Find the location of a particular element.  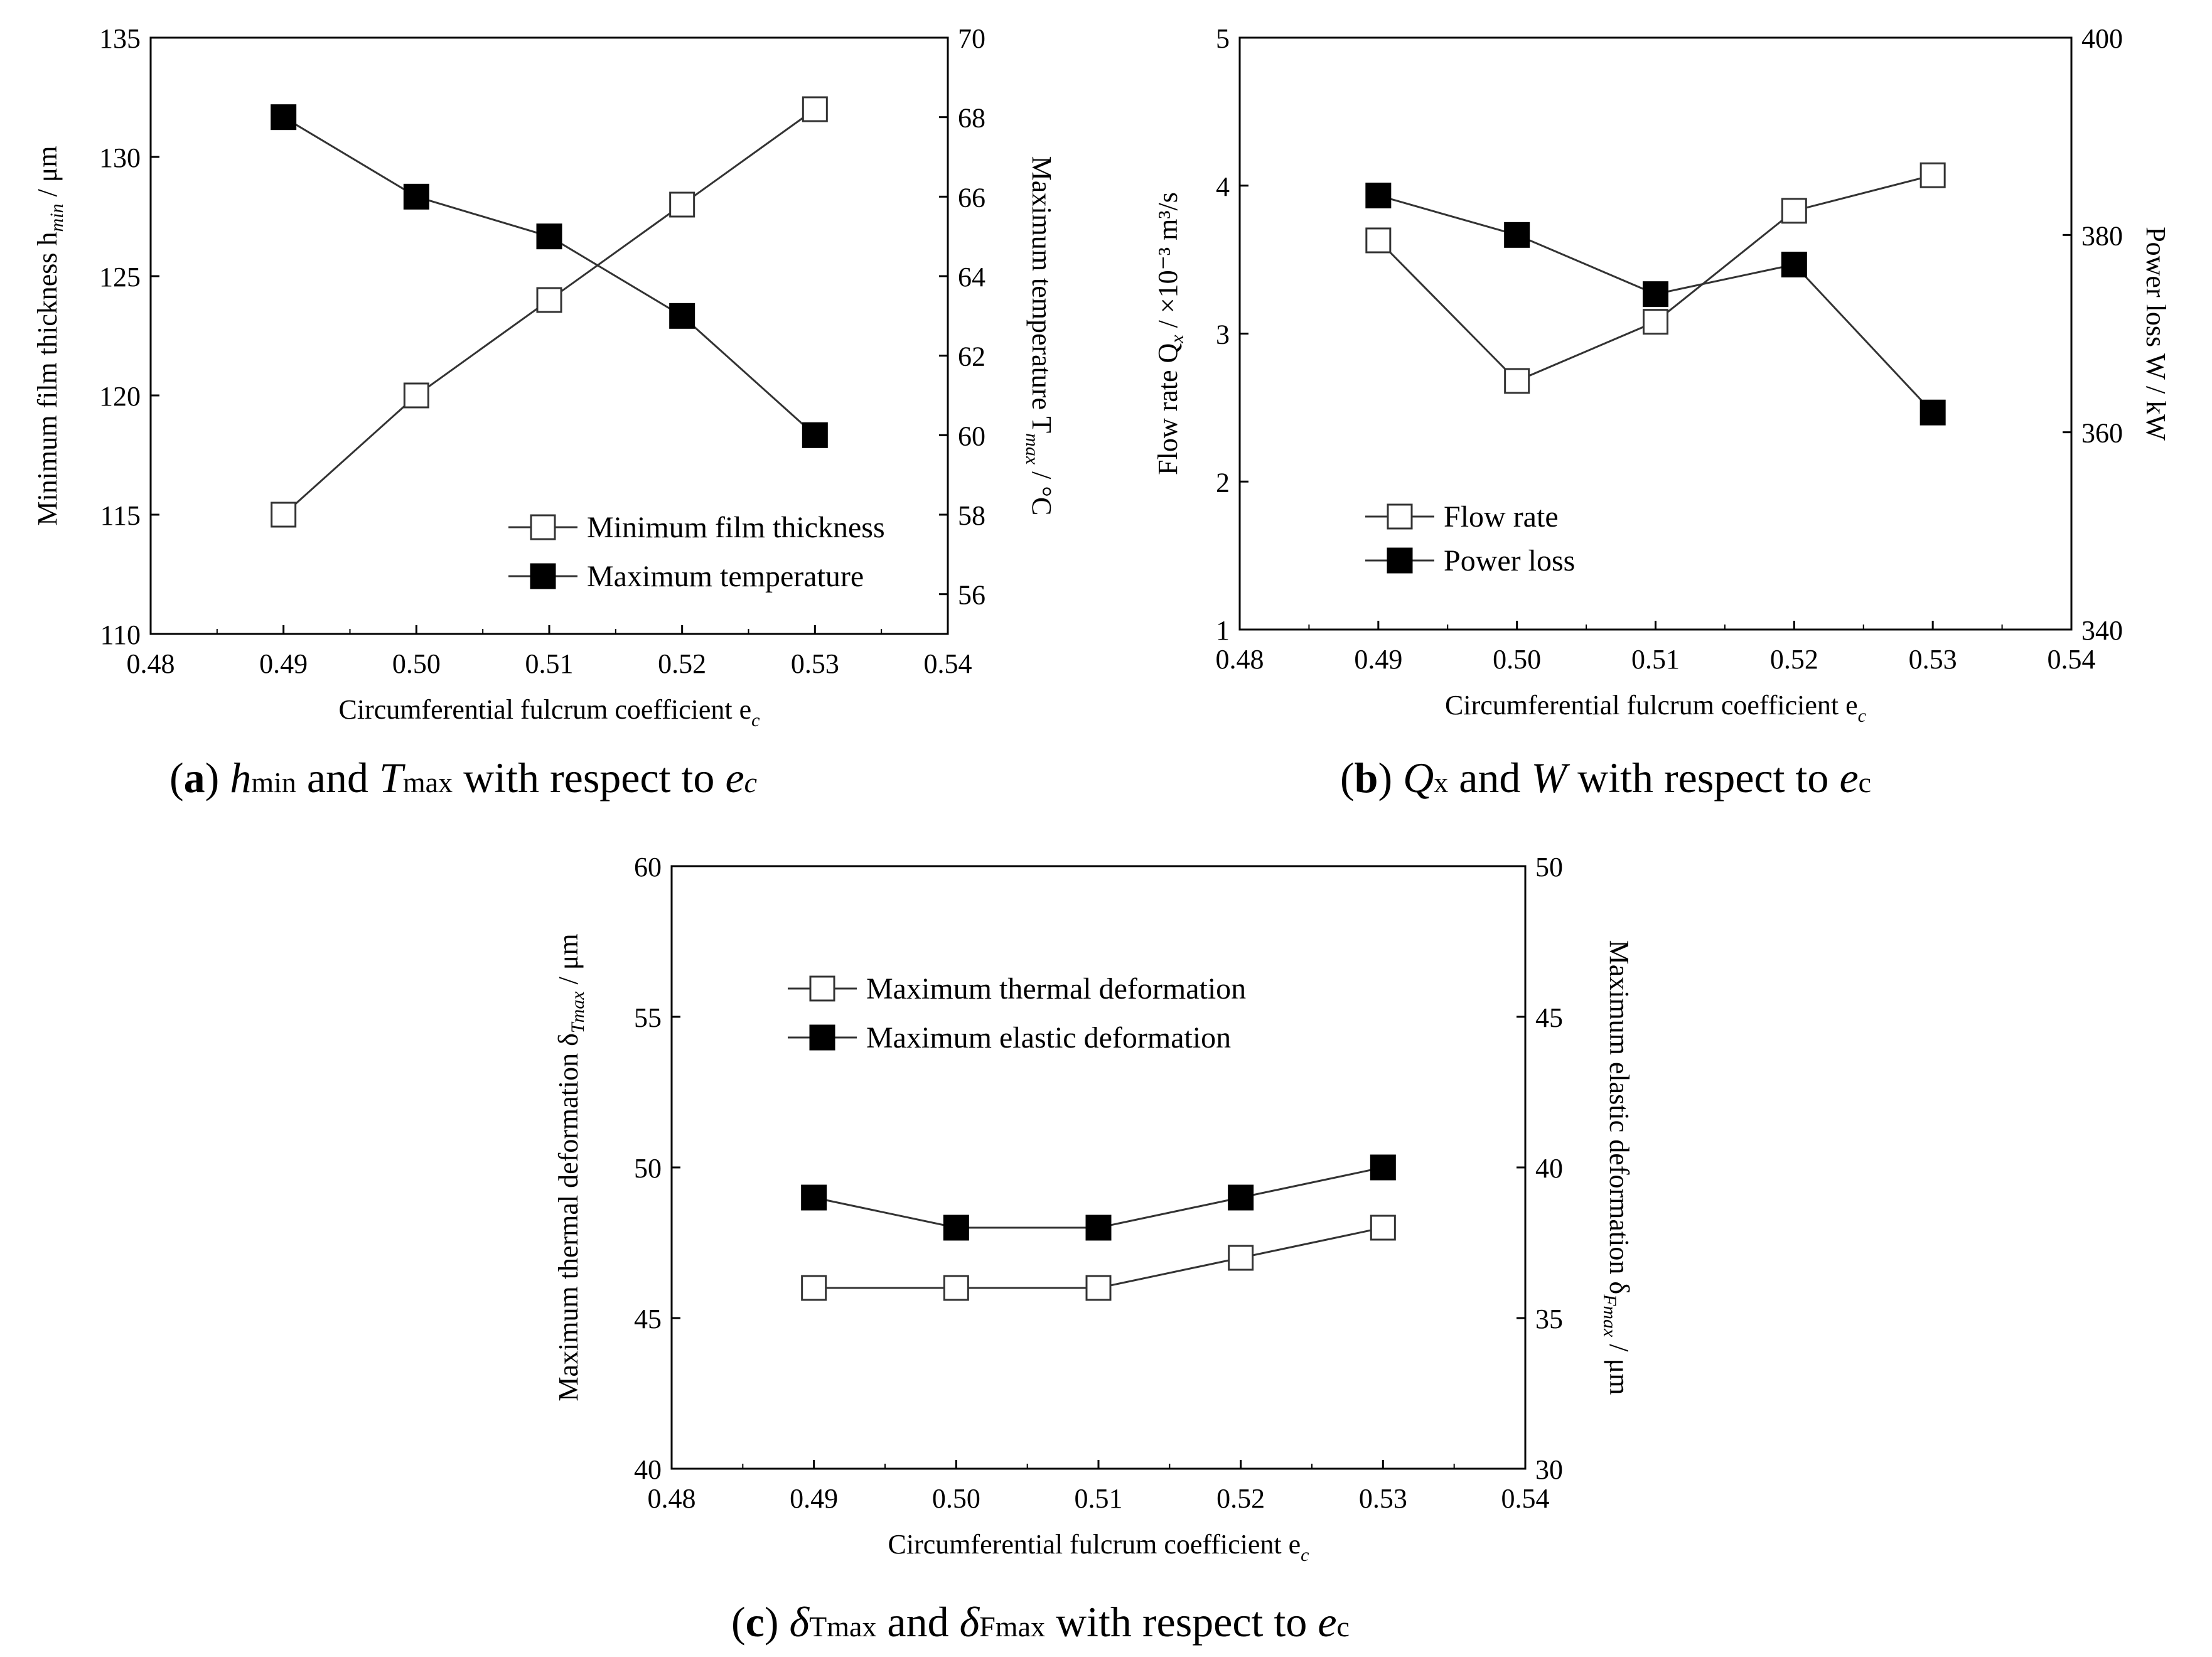

left-y-tick-label: 45 is located at coordinates (648, 1319).